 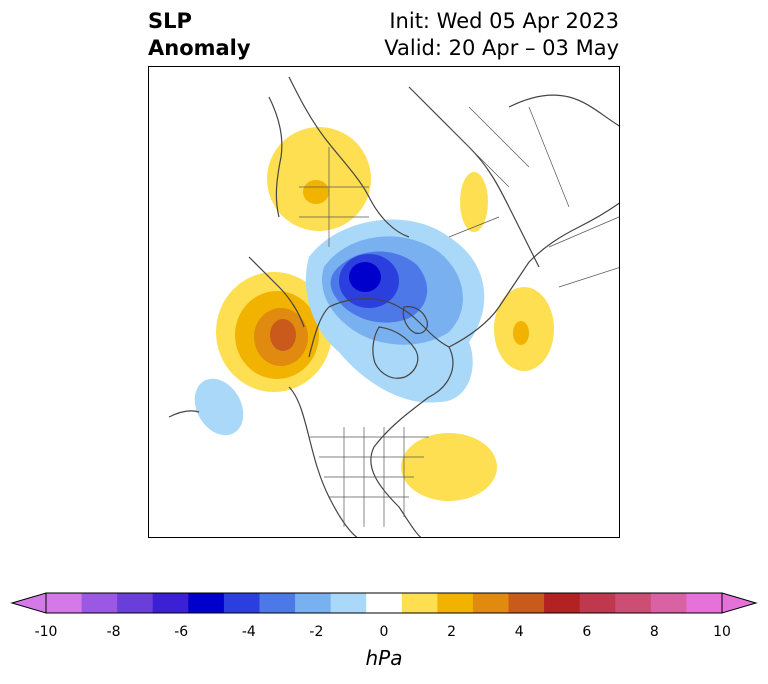 I want to click on chart-title: SLP Anomaly, so click(x=199, y=35).